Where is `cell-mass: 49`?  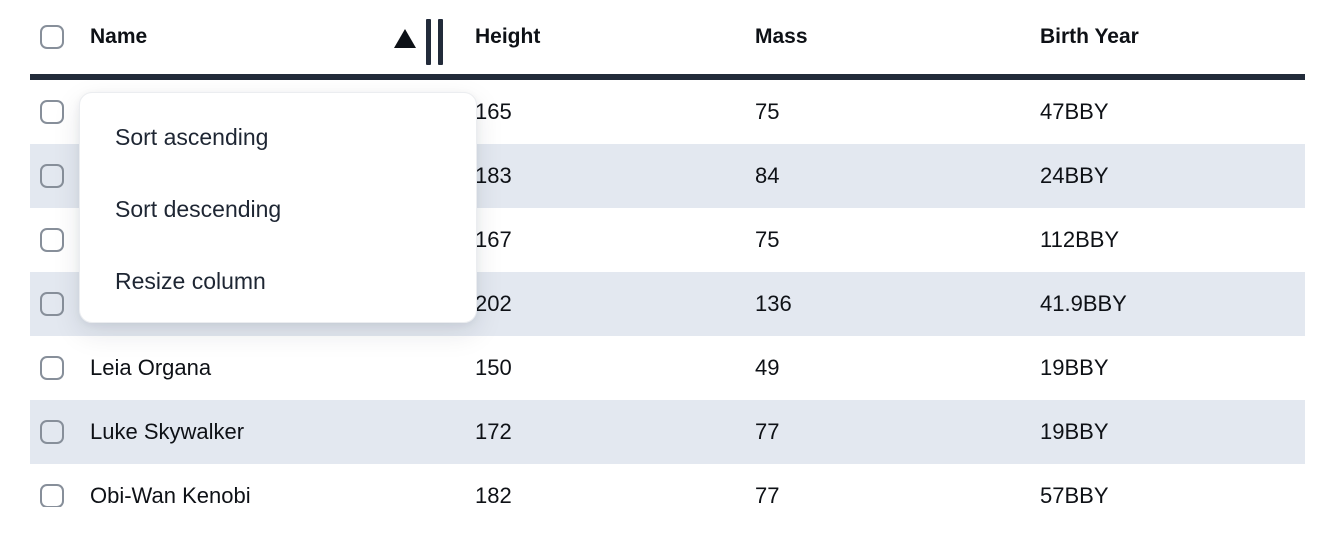
cell-mass: 49 is located at coordinates (767, 367).